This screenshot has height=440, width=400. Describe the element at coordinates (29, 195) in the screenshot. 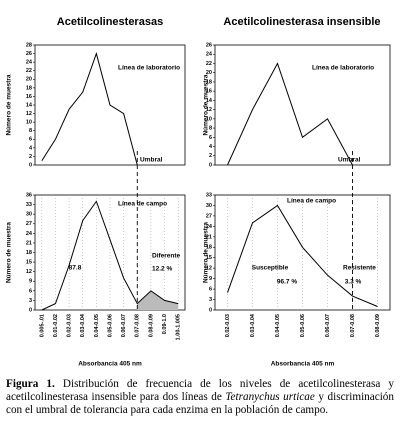

I see `y-tick-label: 36` at that location.